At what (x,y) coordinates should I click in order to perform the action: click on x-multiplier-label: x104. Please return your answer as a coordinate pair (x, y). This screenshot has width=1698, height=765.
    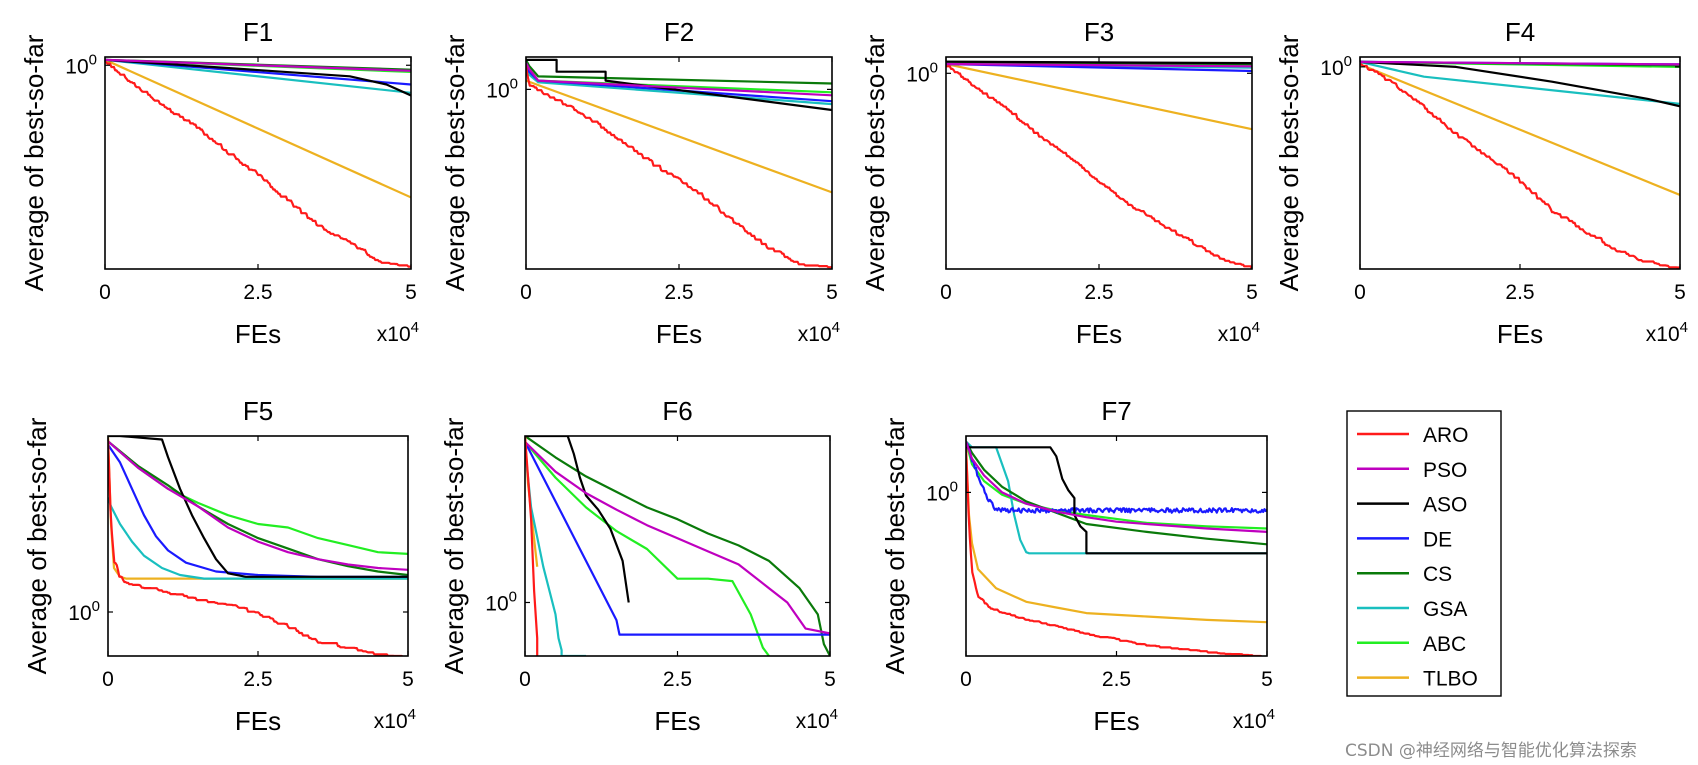
    Looking at the image, I should click on (1239, 332).